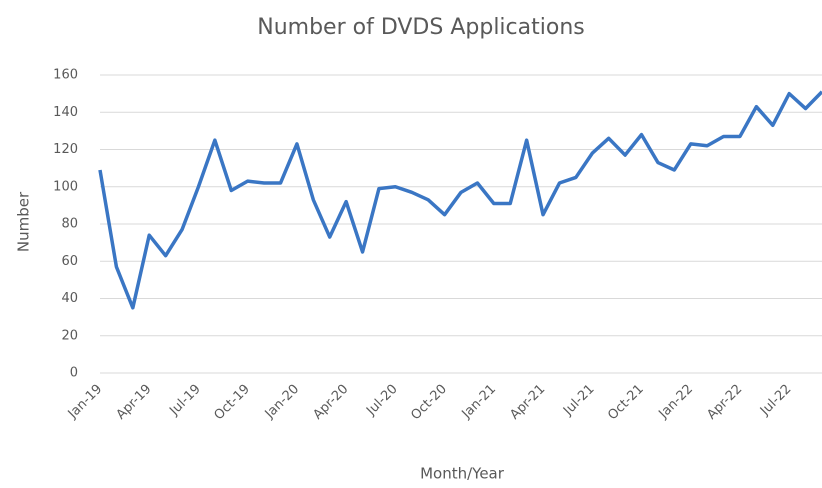 This screenshot has height=488, width=822. I want to click on chart-title: Number of DVDS Applications, so click(420, 27).